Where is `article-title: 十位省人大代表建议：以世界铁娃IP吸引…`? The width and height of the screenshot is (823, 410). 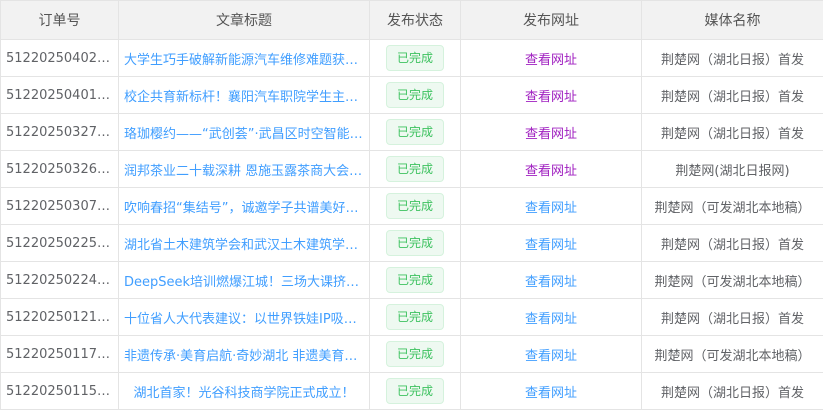 article-title: 十位省人大代表建议：以世界铁娃IP吸引… is located at coordinates (244, 317).